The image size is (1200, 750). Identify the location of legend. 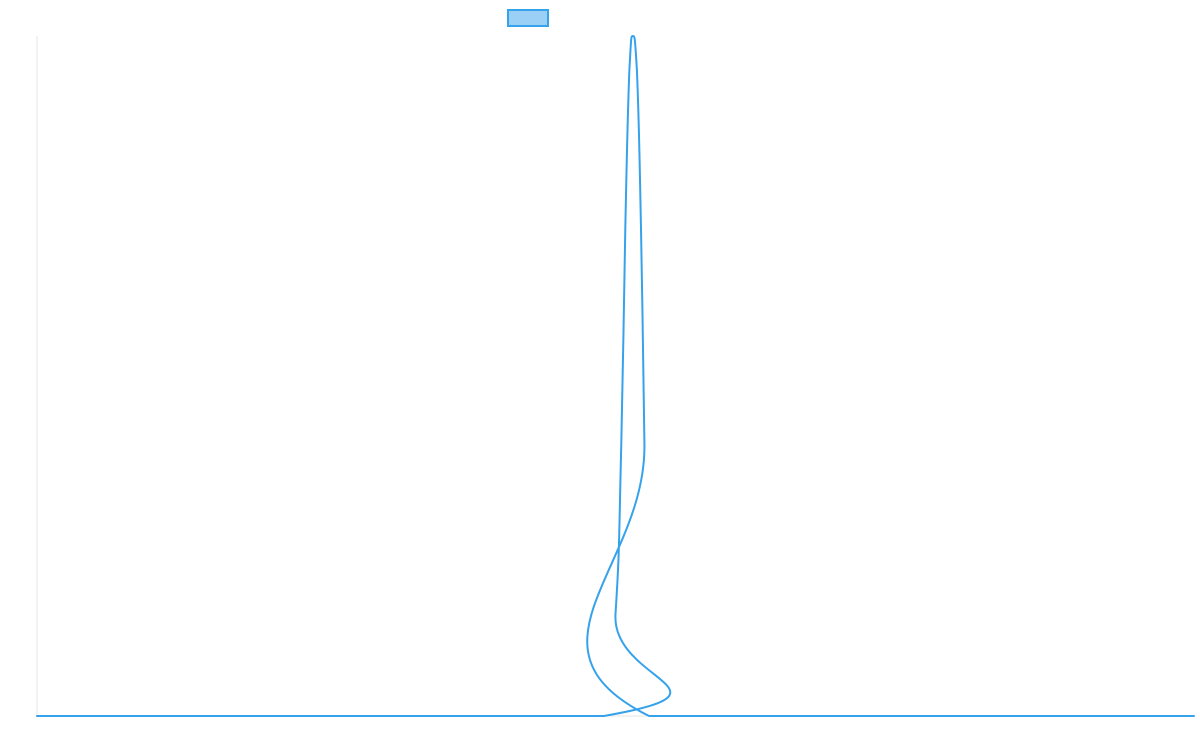
(528, 18).